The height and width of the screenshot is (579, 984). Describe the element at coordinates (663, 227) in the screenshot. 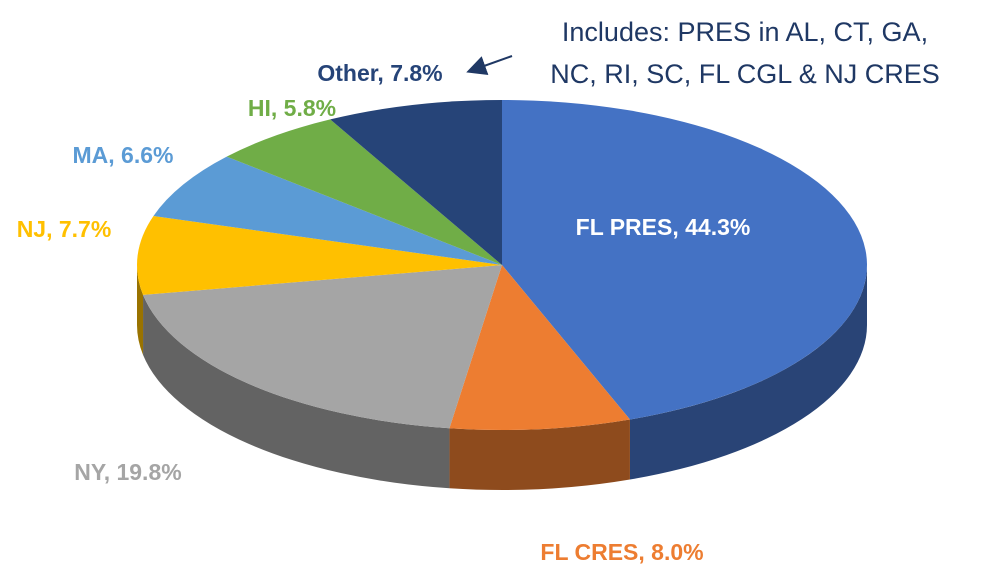

I see `data-label: FL PRES, 44.3%` at that location.